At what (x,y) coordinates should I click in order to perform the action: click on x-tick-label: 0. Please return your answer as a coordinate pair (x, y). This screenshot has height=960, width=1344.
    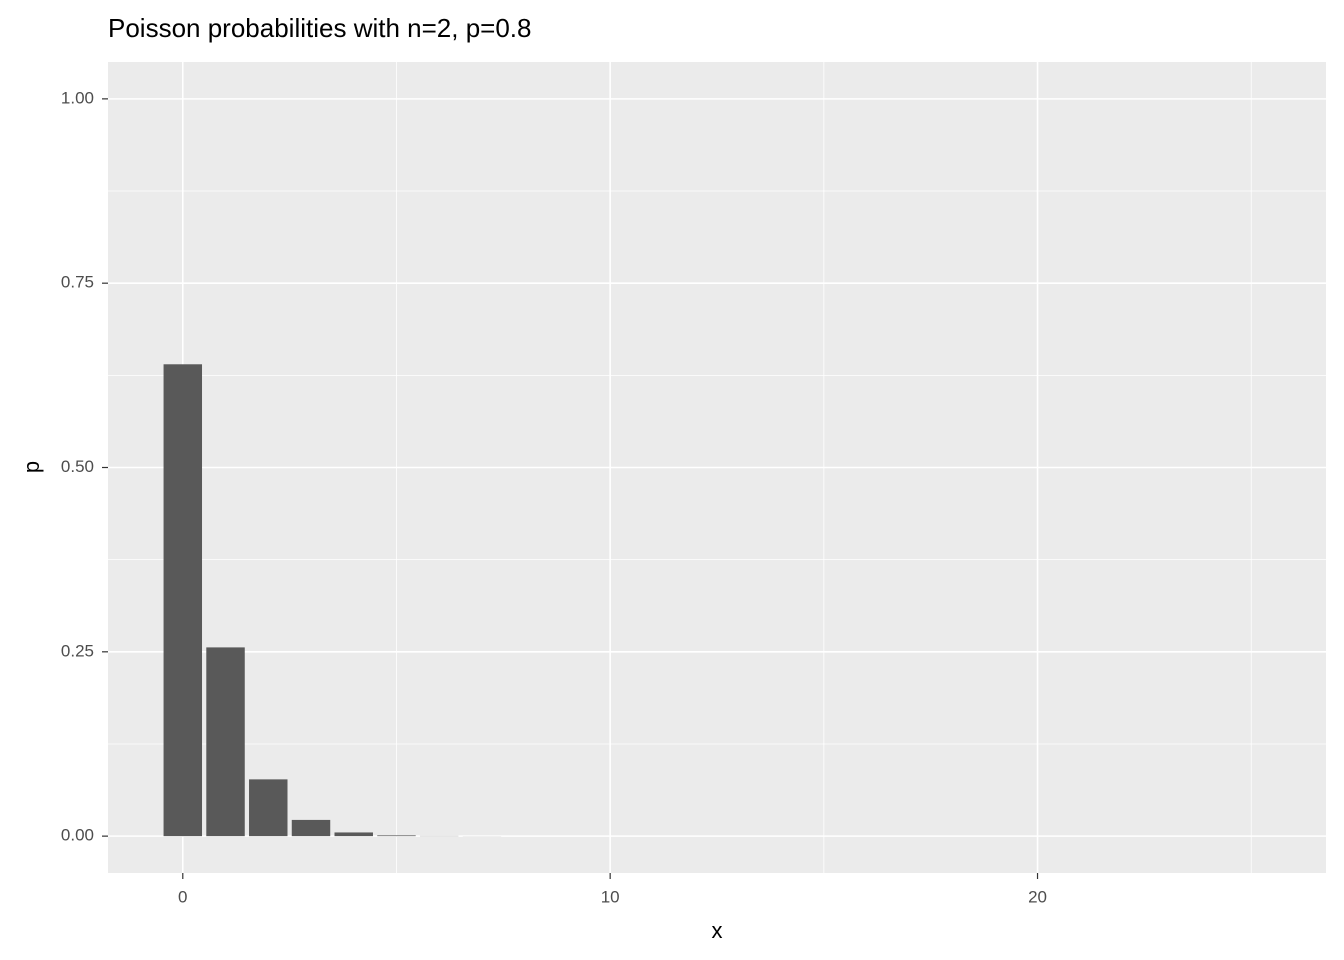
    Looking at the image, I should click on (182, 896).